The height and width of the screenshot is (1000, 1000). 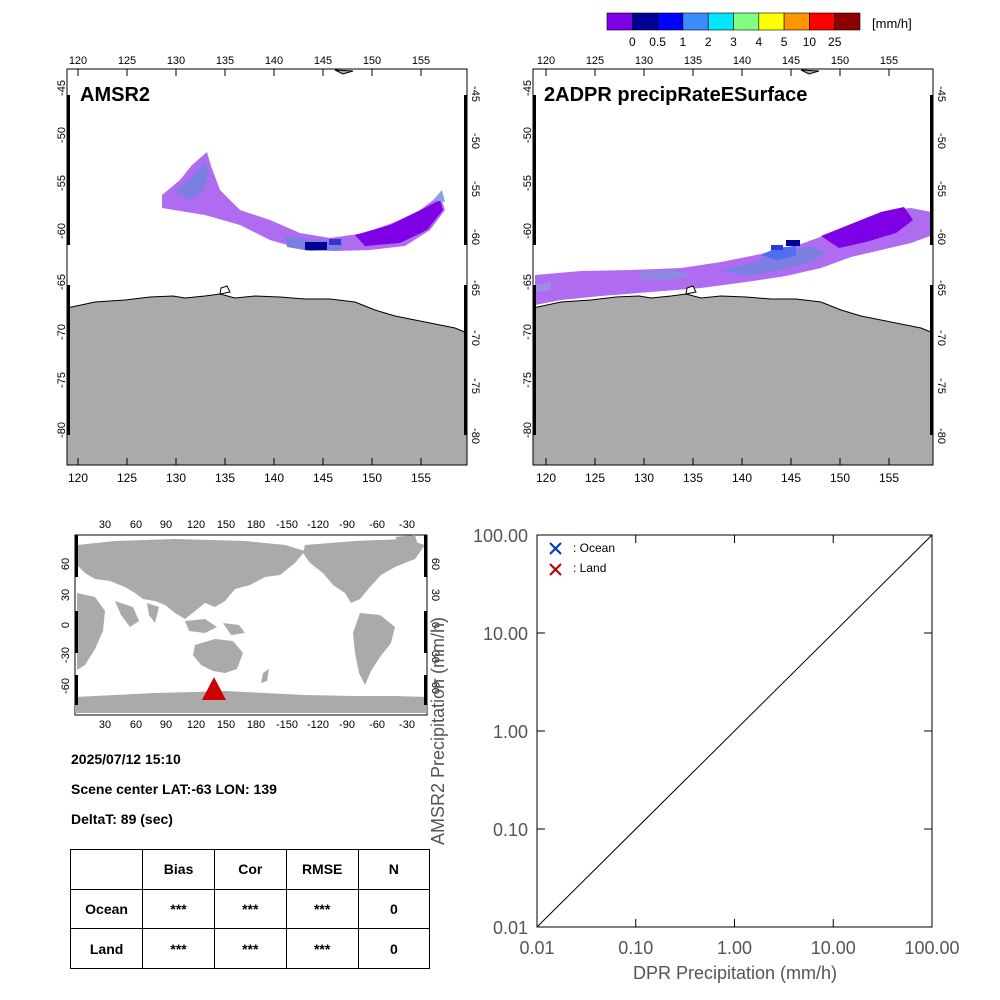 What do you see at coordinates (758, 42) in the screenshot?
I see `colorbar-label: 4` at bounding box center [758, 42].